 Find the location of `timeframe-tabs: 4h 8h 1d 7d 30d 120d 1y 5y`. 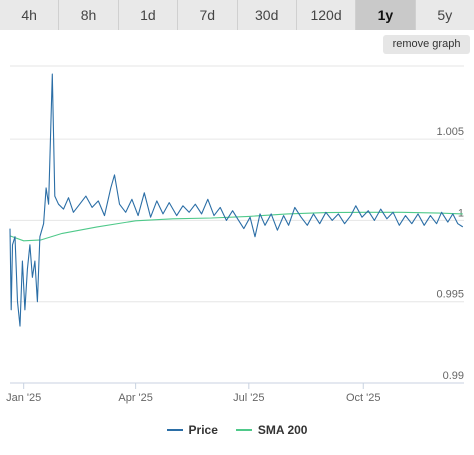

timeframe-tabs: 4h 8h 1d 7d 30d 120d 1y 5y is located at coordinates (237, 15).